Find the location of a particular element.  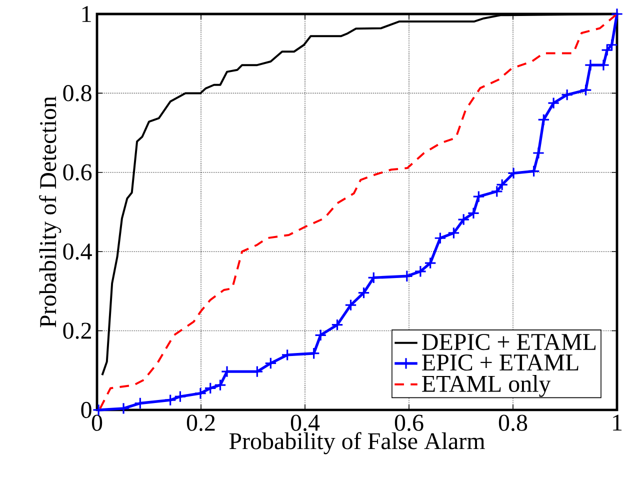

x-tick-label: 0.8 is located at coordinates (513, 422).